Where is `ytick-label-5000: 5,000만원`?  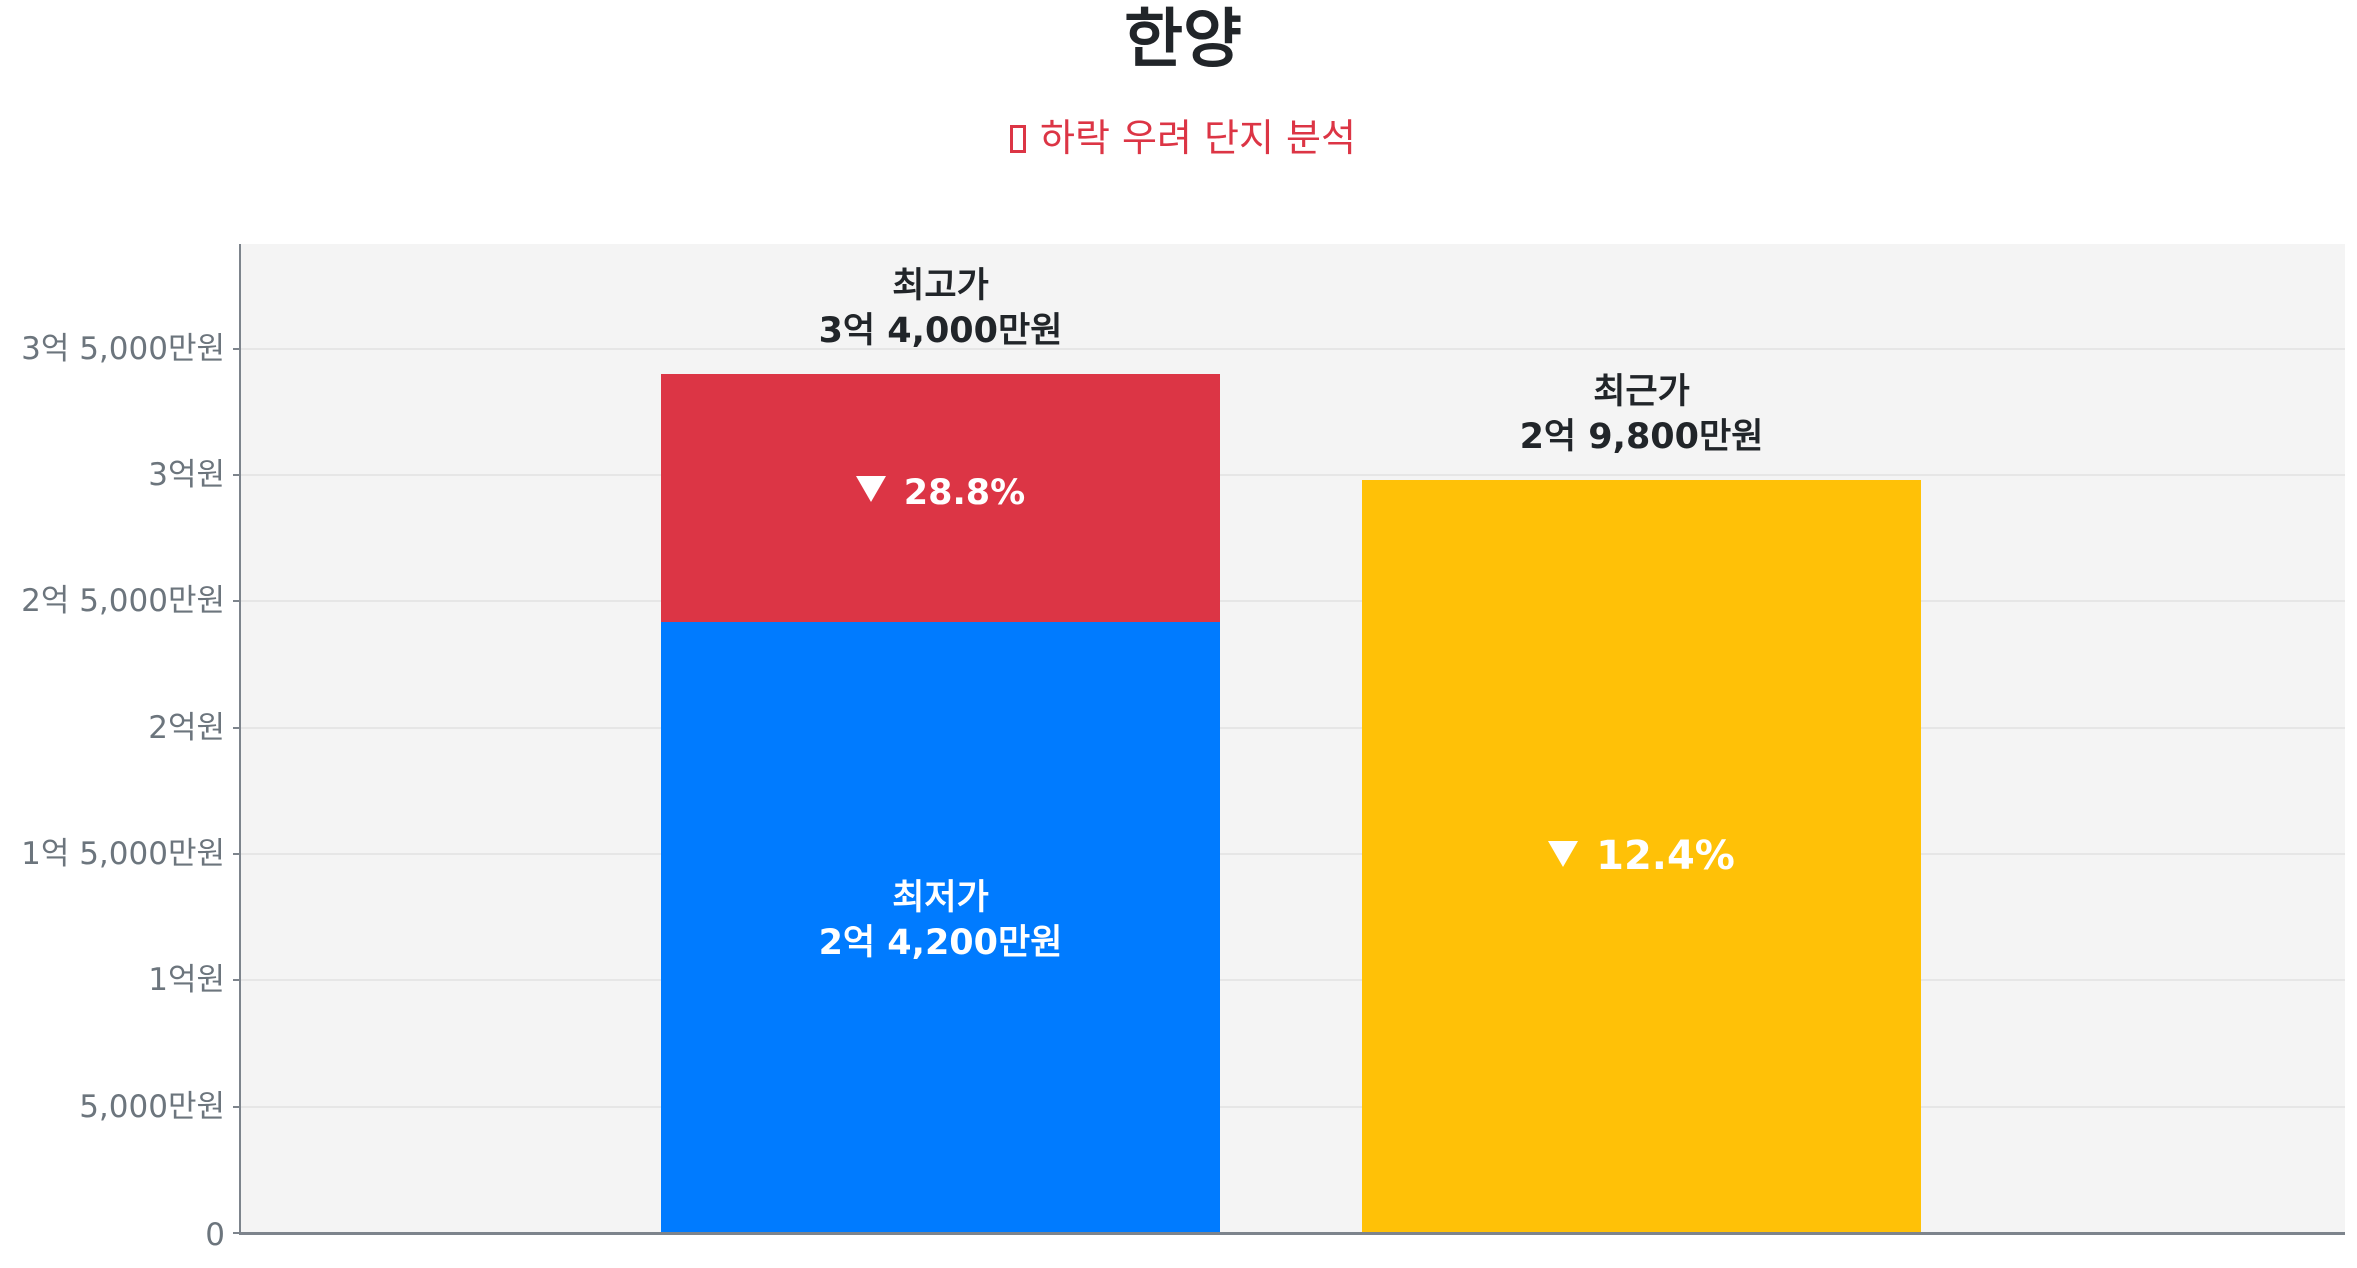
ytick-label-5000: 5,000만원 is located at coordinates (152, 1107).